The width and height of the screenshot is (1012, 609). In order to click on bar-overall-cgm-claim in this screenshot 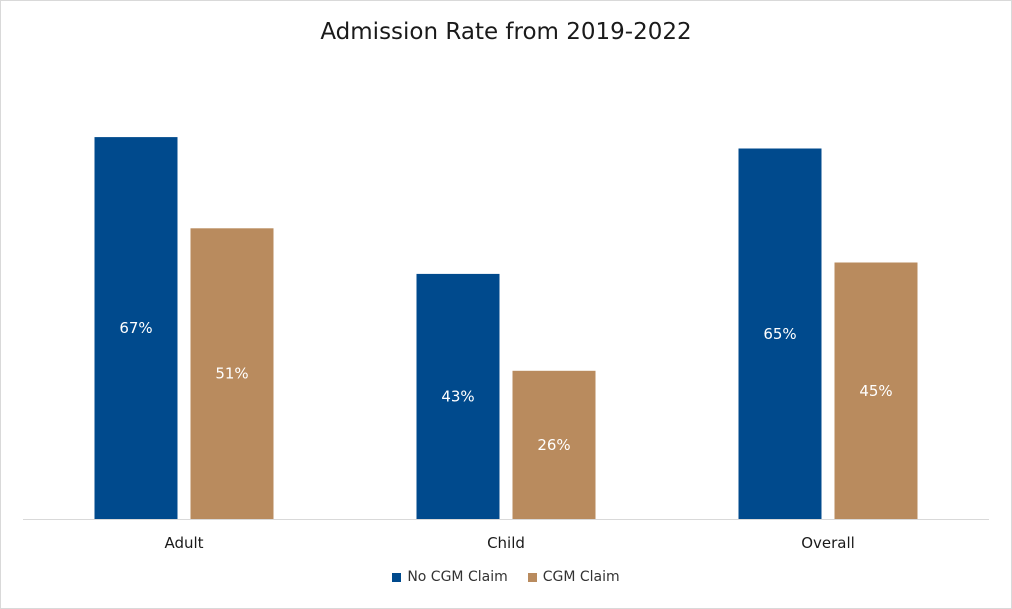, I will do `click(876, 390)`.